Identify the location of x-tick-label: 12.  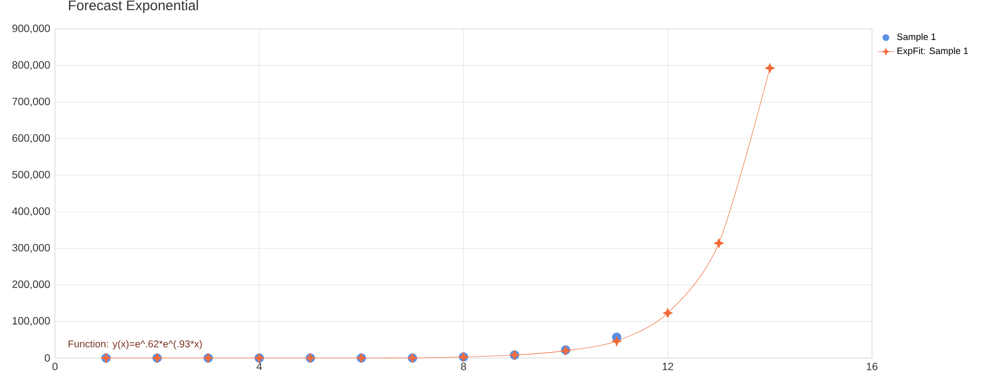
(668, 366).